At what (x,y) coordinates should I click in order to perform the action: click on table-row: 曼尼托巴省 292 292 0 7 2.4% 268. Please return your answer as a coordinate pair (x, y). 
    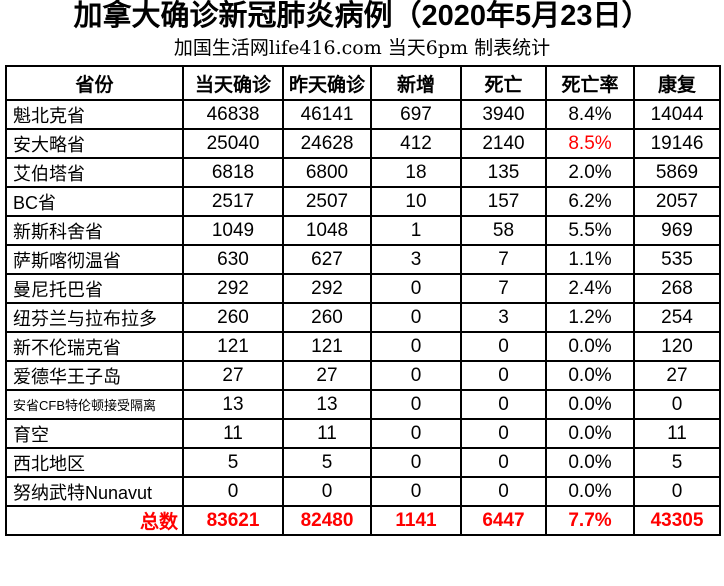
    Looking at the image, I should click on (363, 288).